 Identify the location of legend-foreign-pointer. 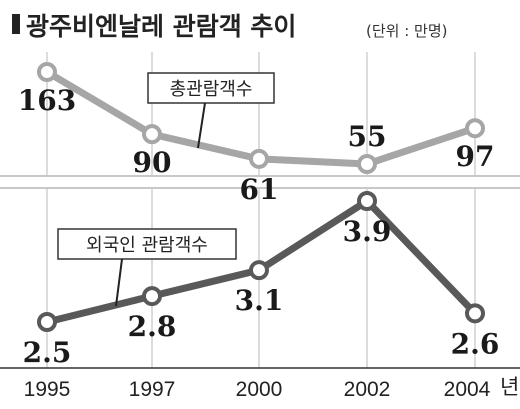
(119, 282).